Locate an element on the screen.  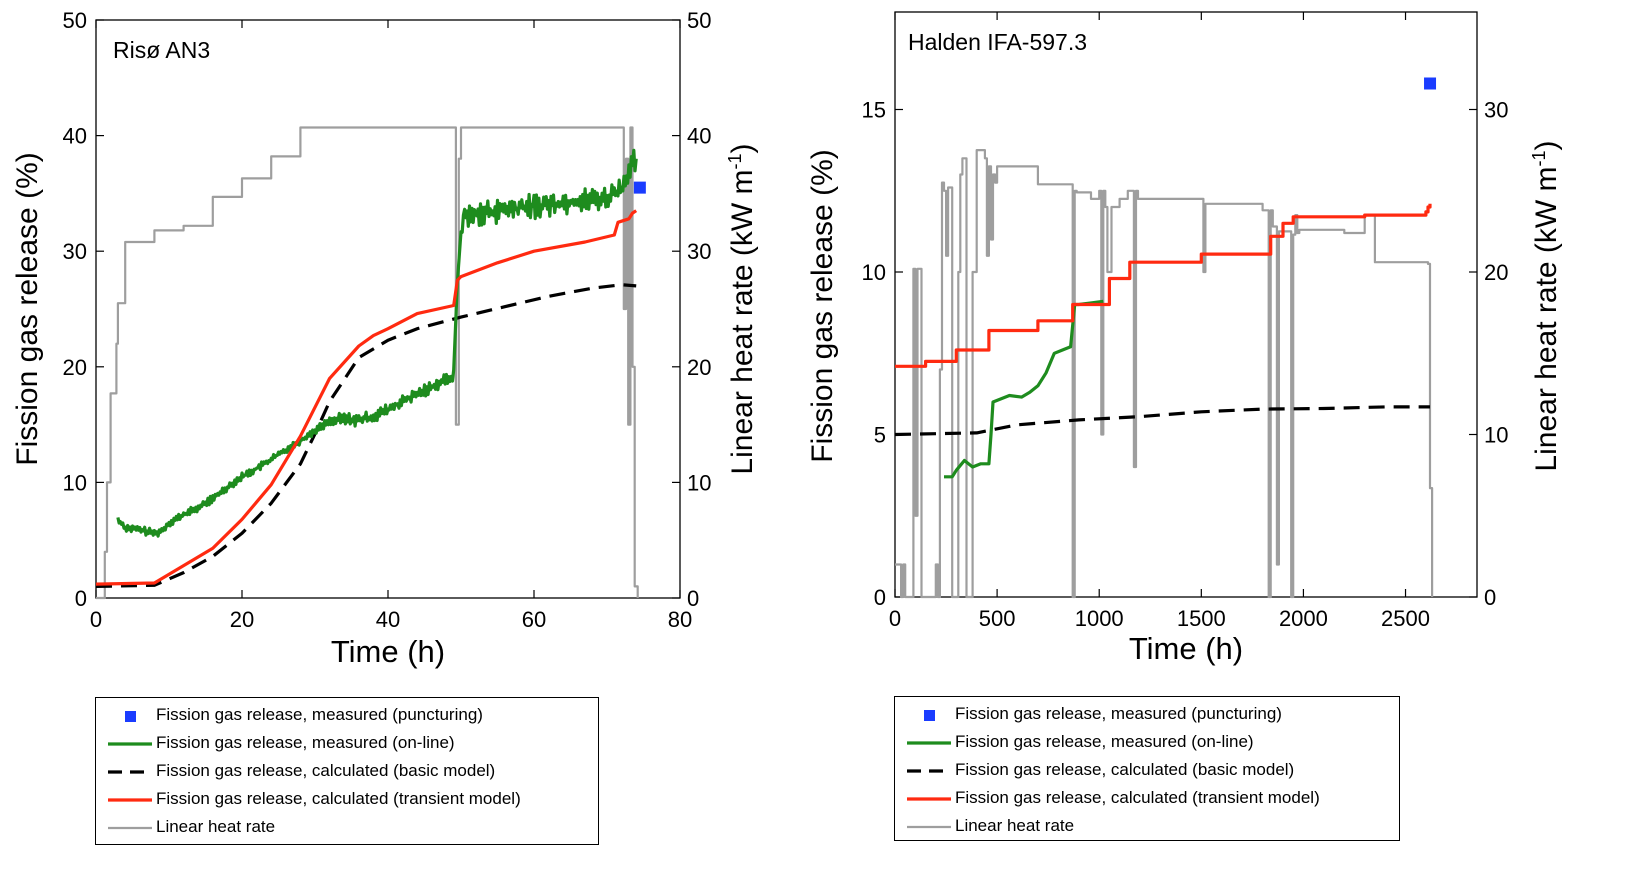
y-tick-label: 30 is located at coordinates (75, 251).